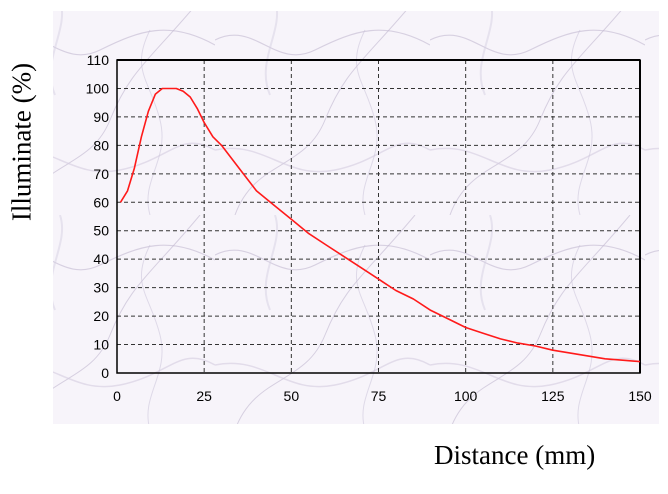 Image resolution: width=668 pixels, height=494 pixels. What do you see at coordinates (101, 231) in the screenshot?
I see `y-tick-label: 50` at bounding box center [101, 231].